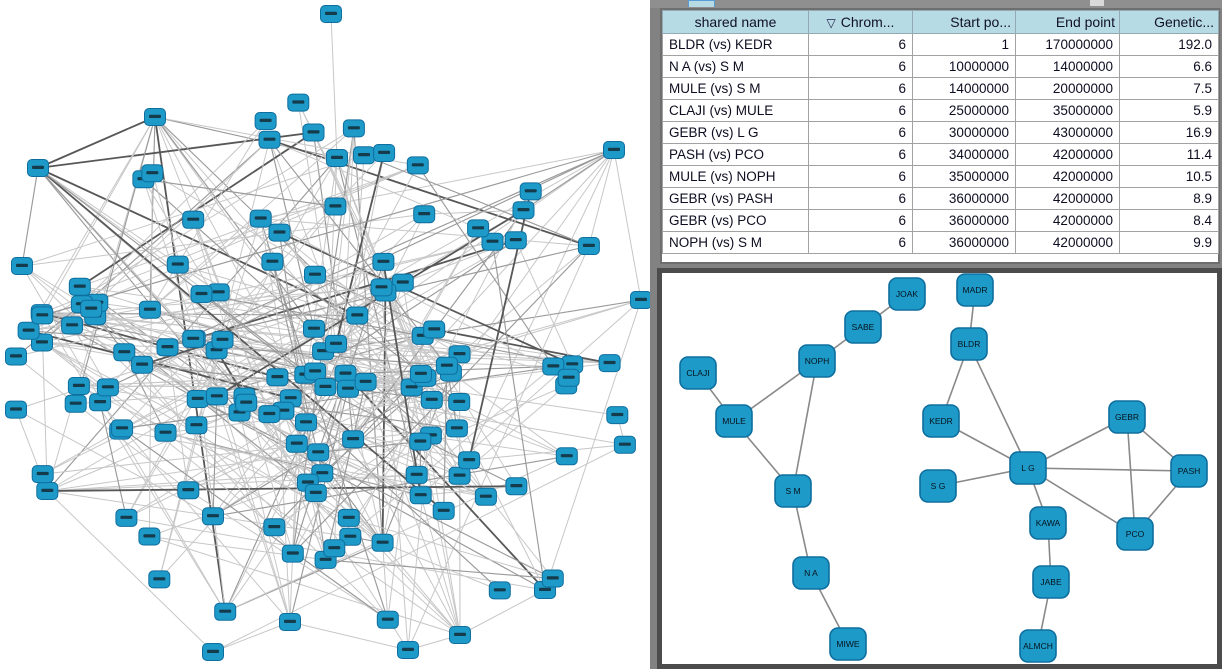 This screenshot has width=1222, height=669. I want to click on cell-start-position: 10000000, so click(964, 66).